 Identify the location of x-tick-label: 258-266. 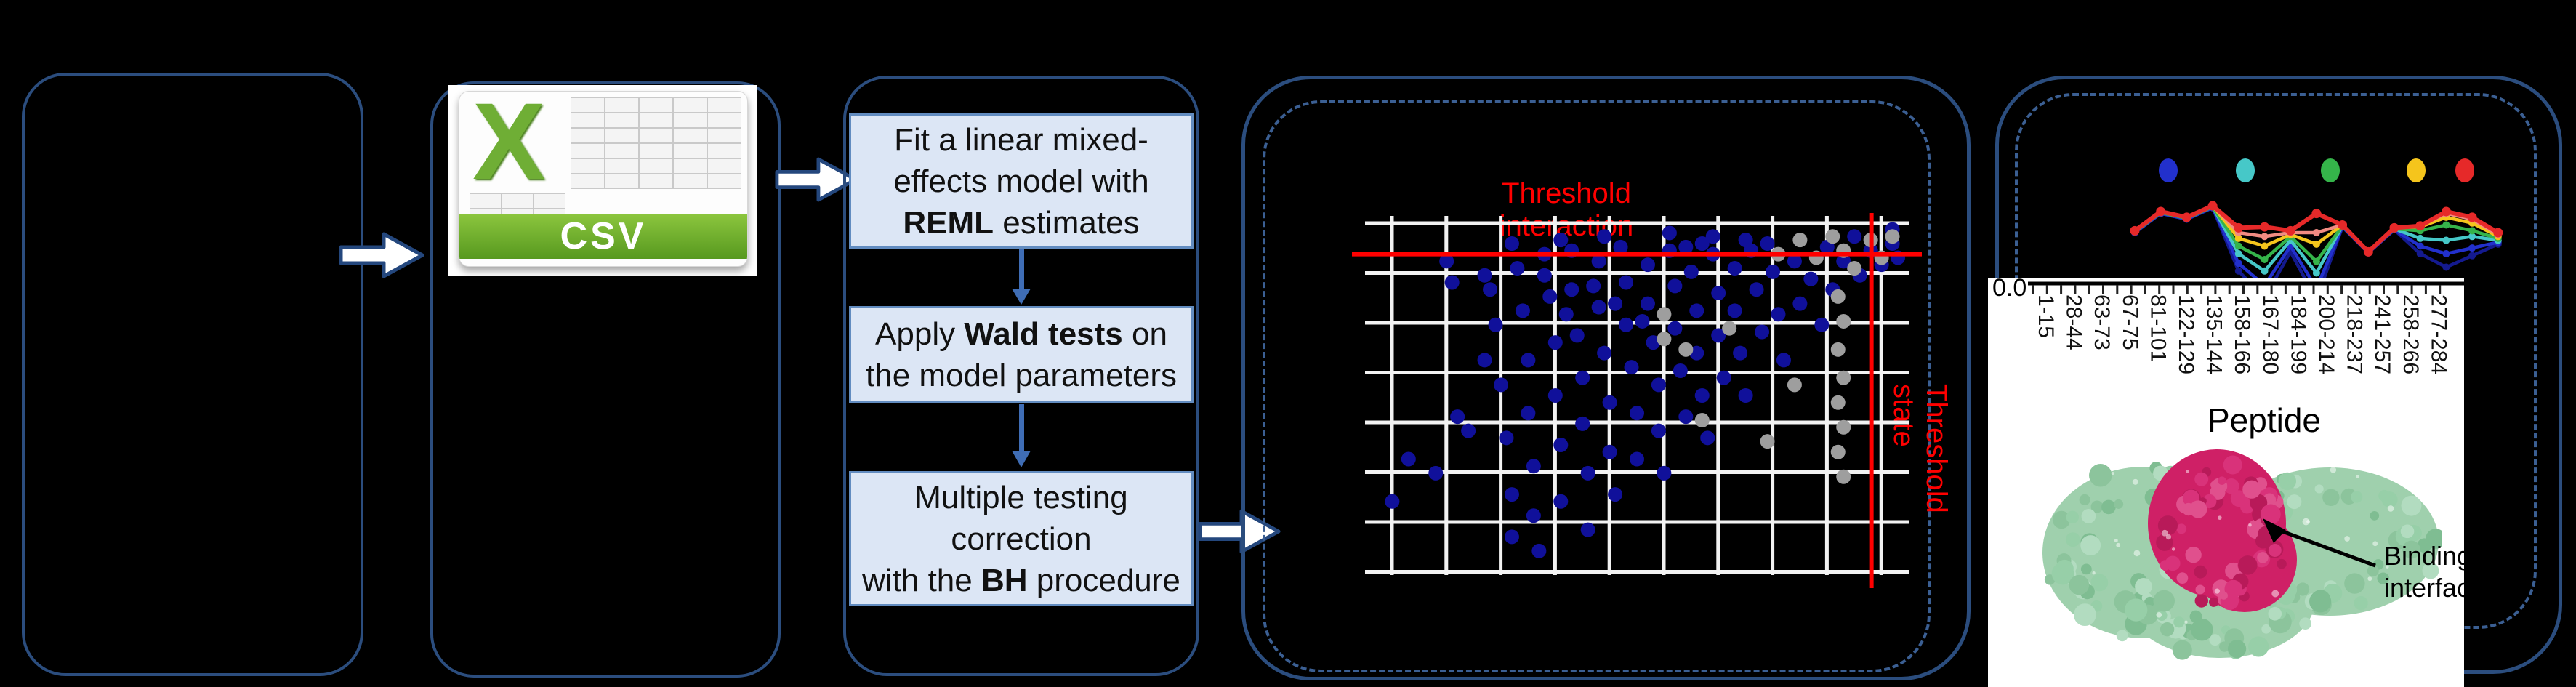
(2410, 334).